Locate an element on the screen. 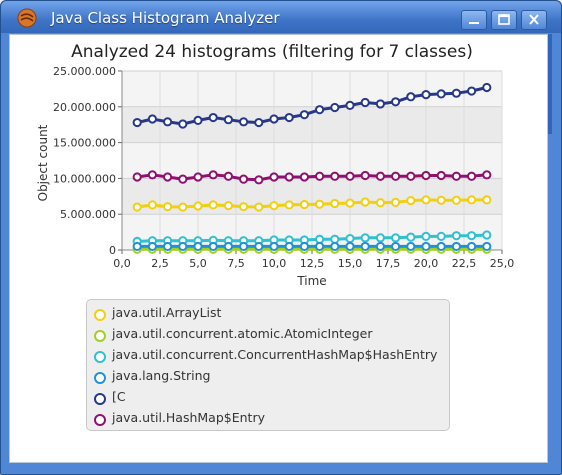 Image resolution: width=562 pixels, height=475 pixels. series-java-lang-string is located at coordinates (312, 246).